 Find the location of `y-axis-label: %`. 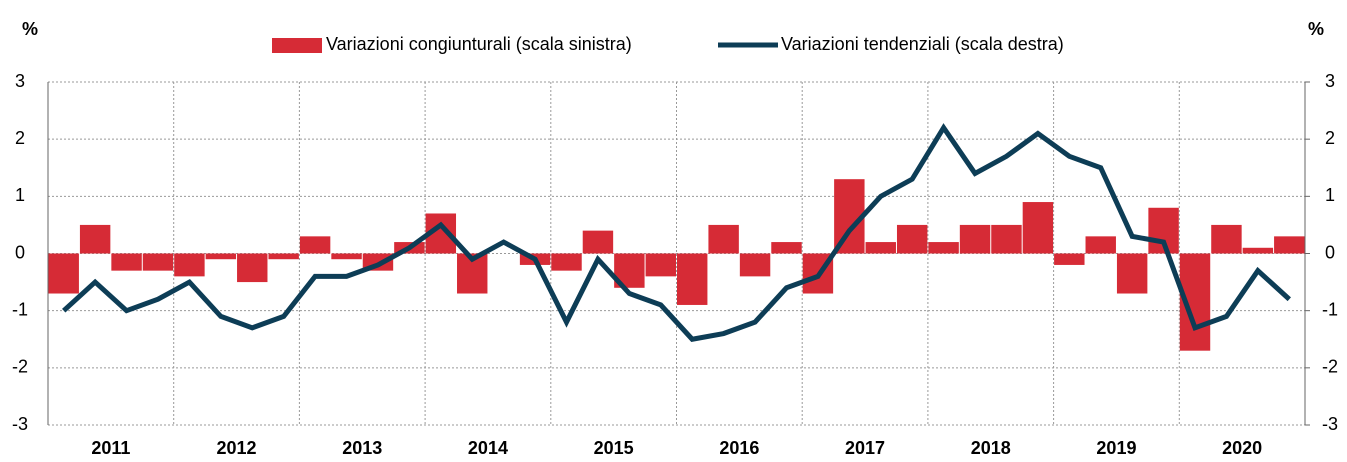

y-axis-label: % is located at coordinates (30, 29).